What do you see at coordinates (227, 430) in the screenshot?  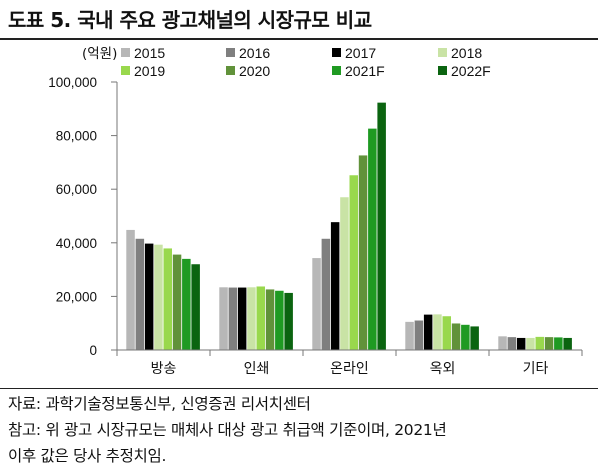 I see `reference-note-line-1: 참고: 위 광고 시장규모는 매체사 대상 광고 취급액 기준이며, 2021년` at bounding box center [227, 430].